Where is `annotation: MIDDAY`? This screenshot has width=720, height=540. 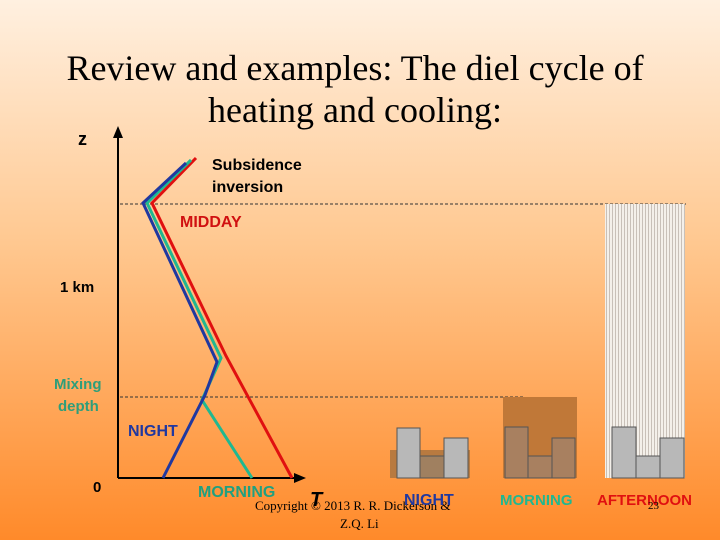 annotation: MIDDAY is located at coordinates (211, 222).